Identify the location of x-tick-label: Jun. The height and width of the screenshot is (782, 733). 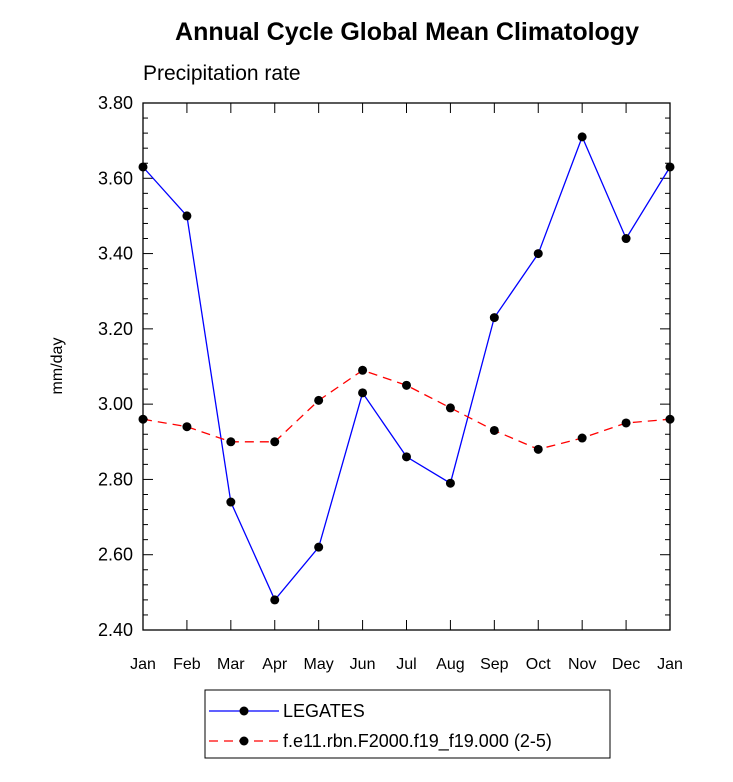
(363, 664).